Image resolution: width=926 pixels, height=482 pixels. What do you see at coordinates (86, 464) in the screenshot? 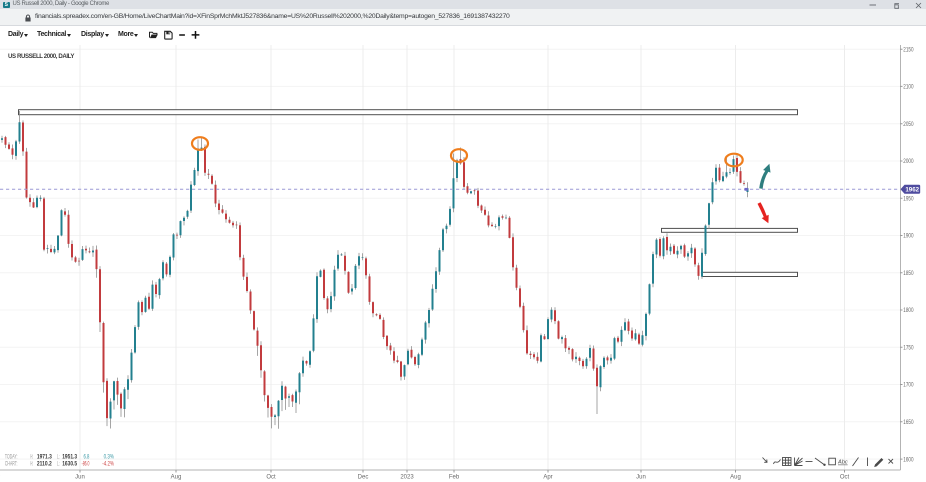
I see `svg-text: -86.0` at bounding box center [86, 464].